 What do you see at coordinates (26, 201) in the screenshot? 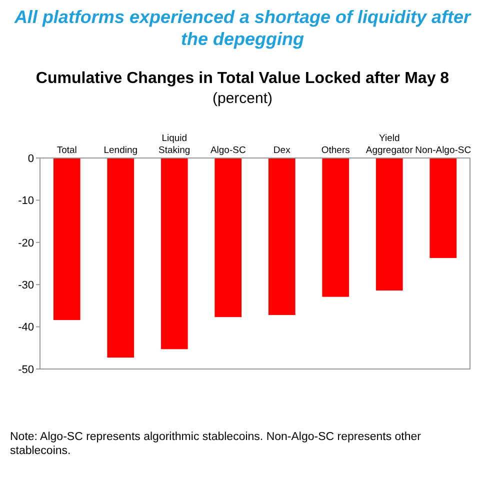
I see `y-tick-label: -10` at bounding box center [26, 201].